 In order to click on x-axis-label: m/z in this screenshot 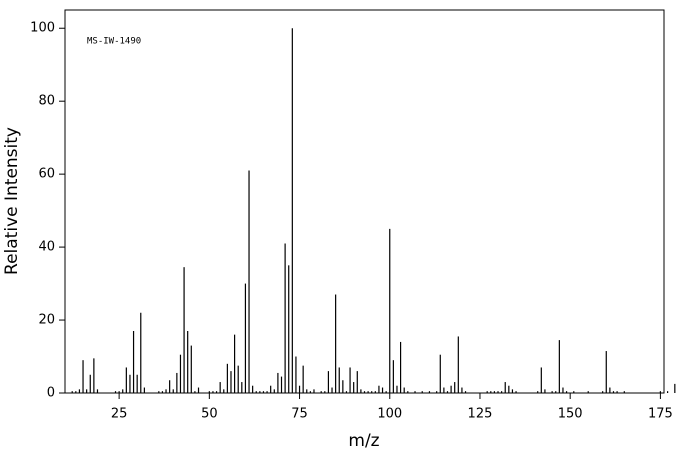, I will do `click(363, 441)`.